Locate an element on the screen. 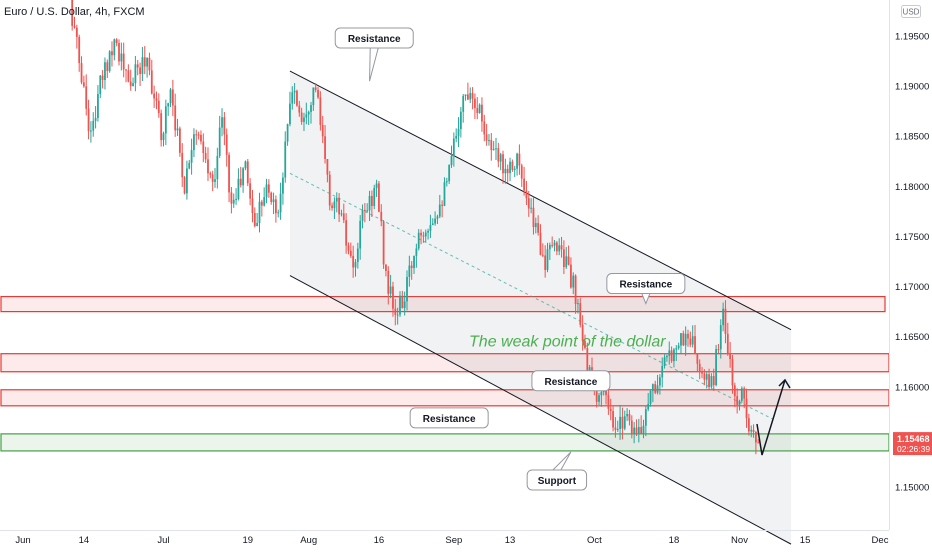  weak-point-callout: The weak point of the dollar is located at coordinates (567, 342).